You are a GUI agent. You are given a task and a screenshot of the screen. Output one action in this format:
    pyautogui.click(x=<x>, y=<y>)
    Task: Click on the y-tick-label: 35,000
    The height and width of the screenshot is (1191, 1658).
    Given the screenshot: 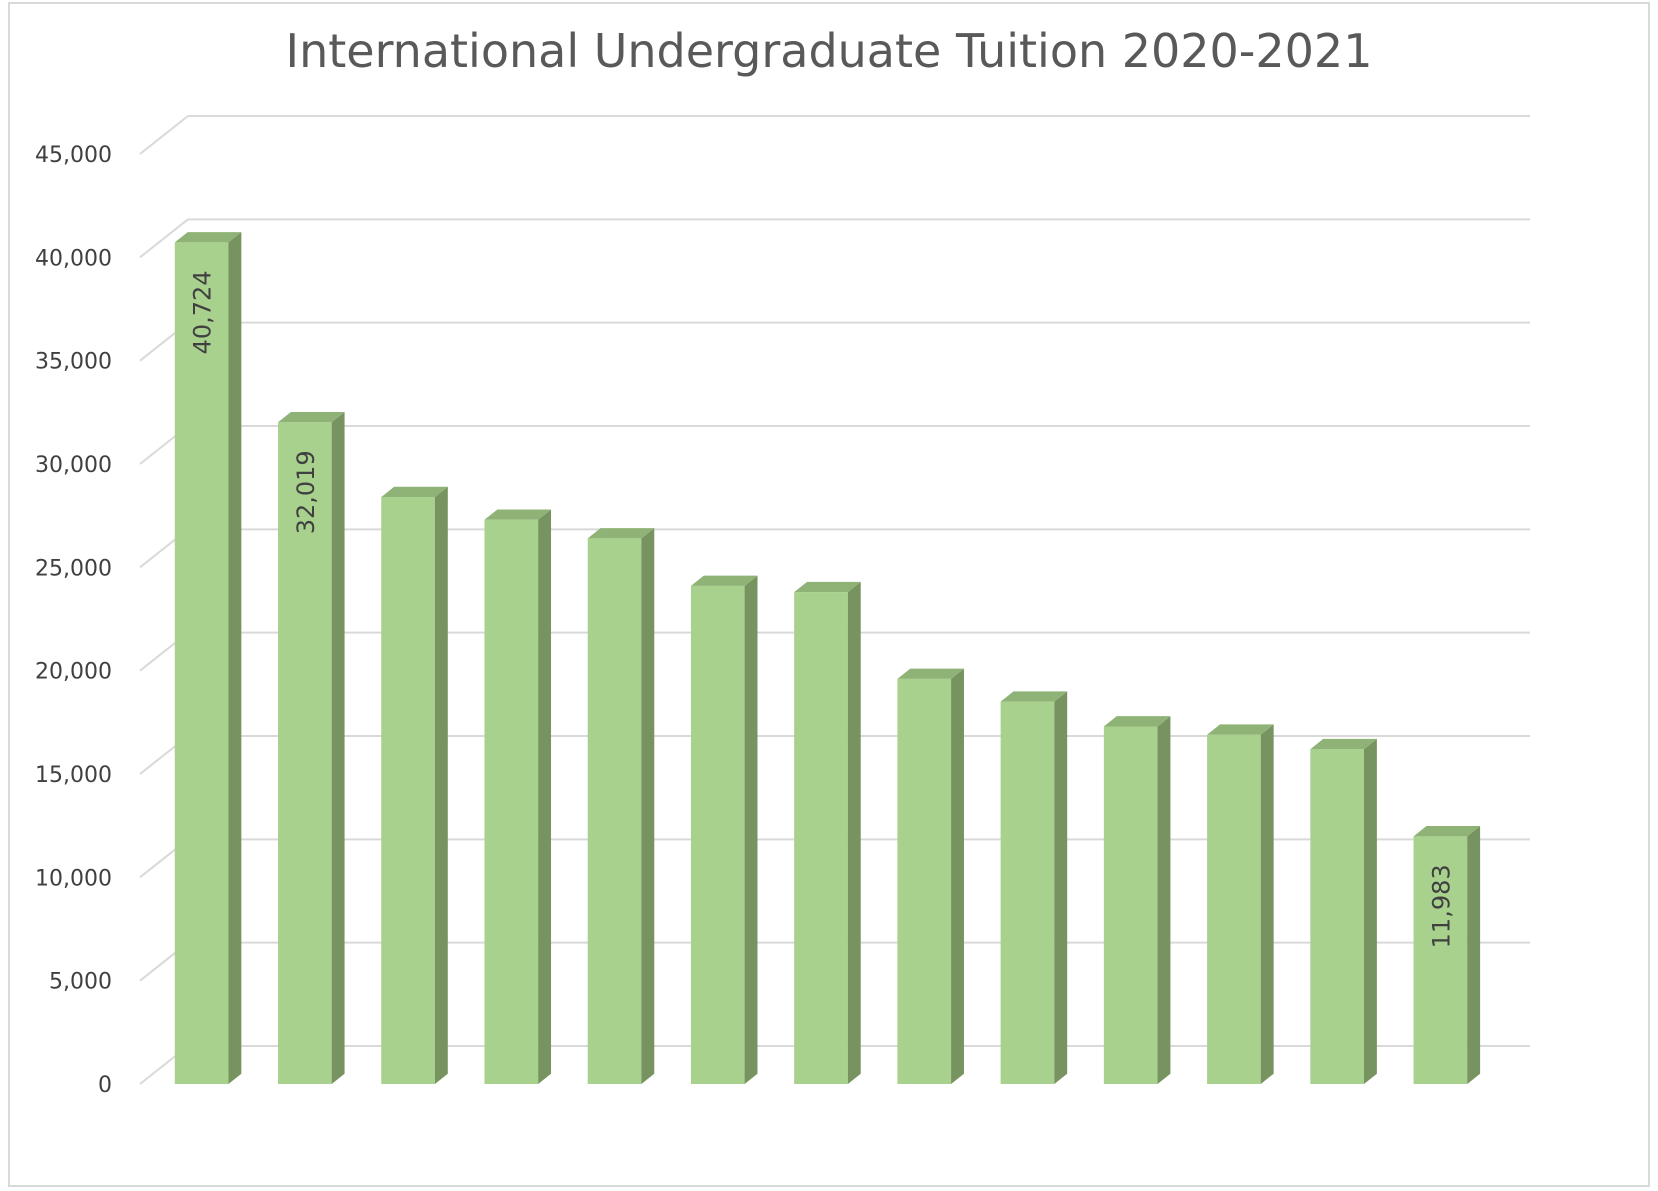 What is the action you would take?
    pyautogui.click(x=73, y=362)
    